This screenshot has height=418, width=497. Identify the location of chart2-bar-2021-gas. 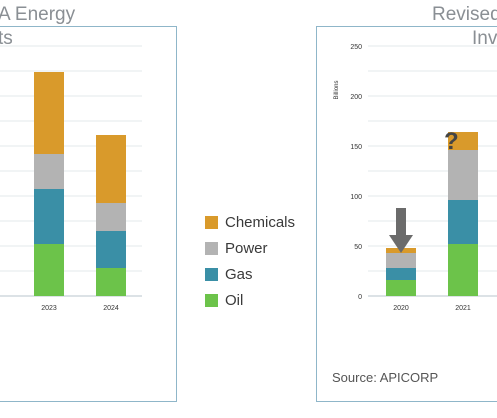
(463, 222).